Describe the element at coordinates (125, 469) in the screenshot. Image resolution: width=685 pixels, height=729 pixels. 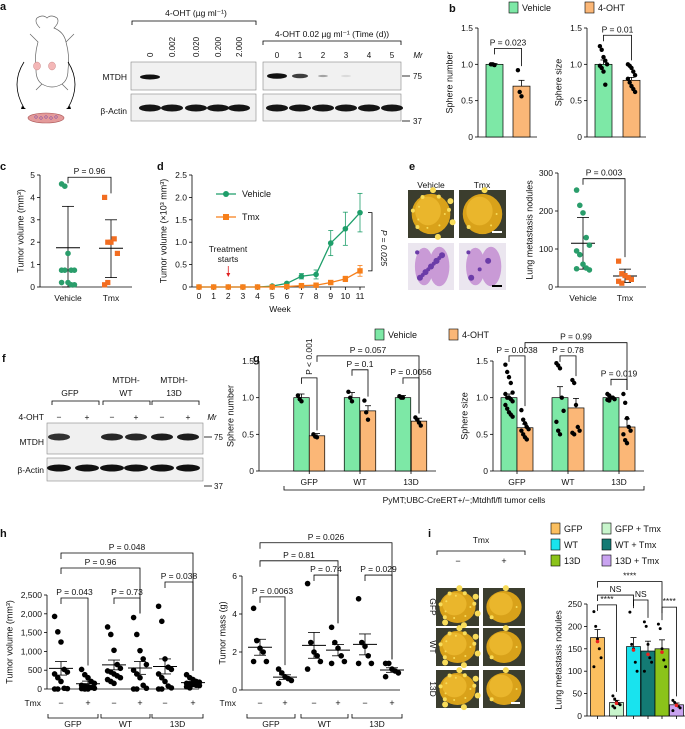
I see `blot-membrane` at that location.